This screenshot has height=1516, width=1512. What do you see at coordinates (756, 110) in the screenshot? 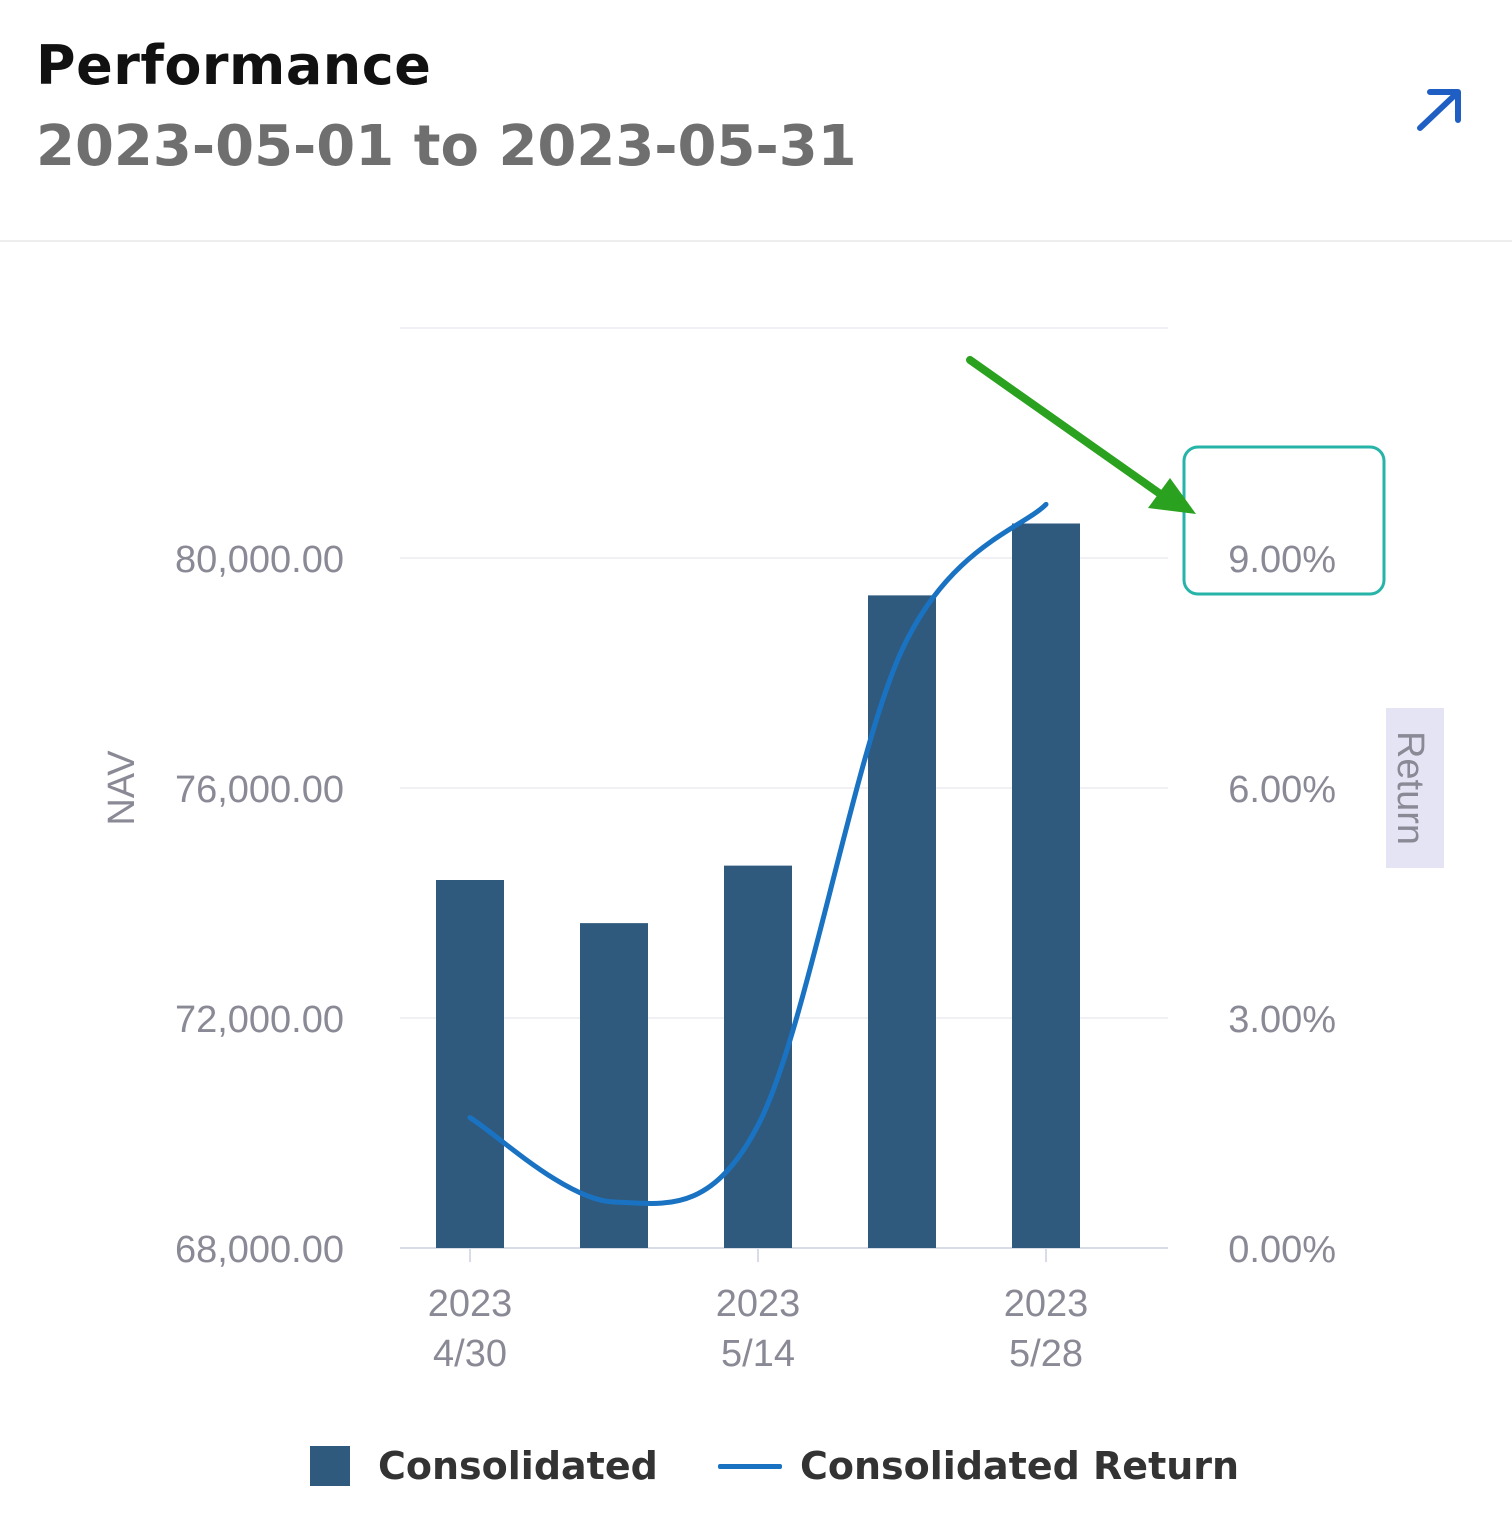
I see `chart-header: Performance 2023-05-01 to 2023-05-31` at bounding box center [756, 110].